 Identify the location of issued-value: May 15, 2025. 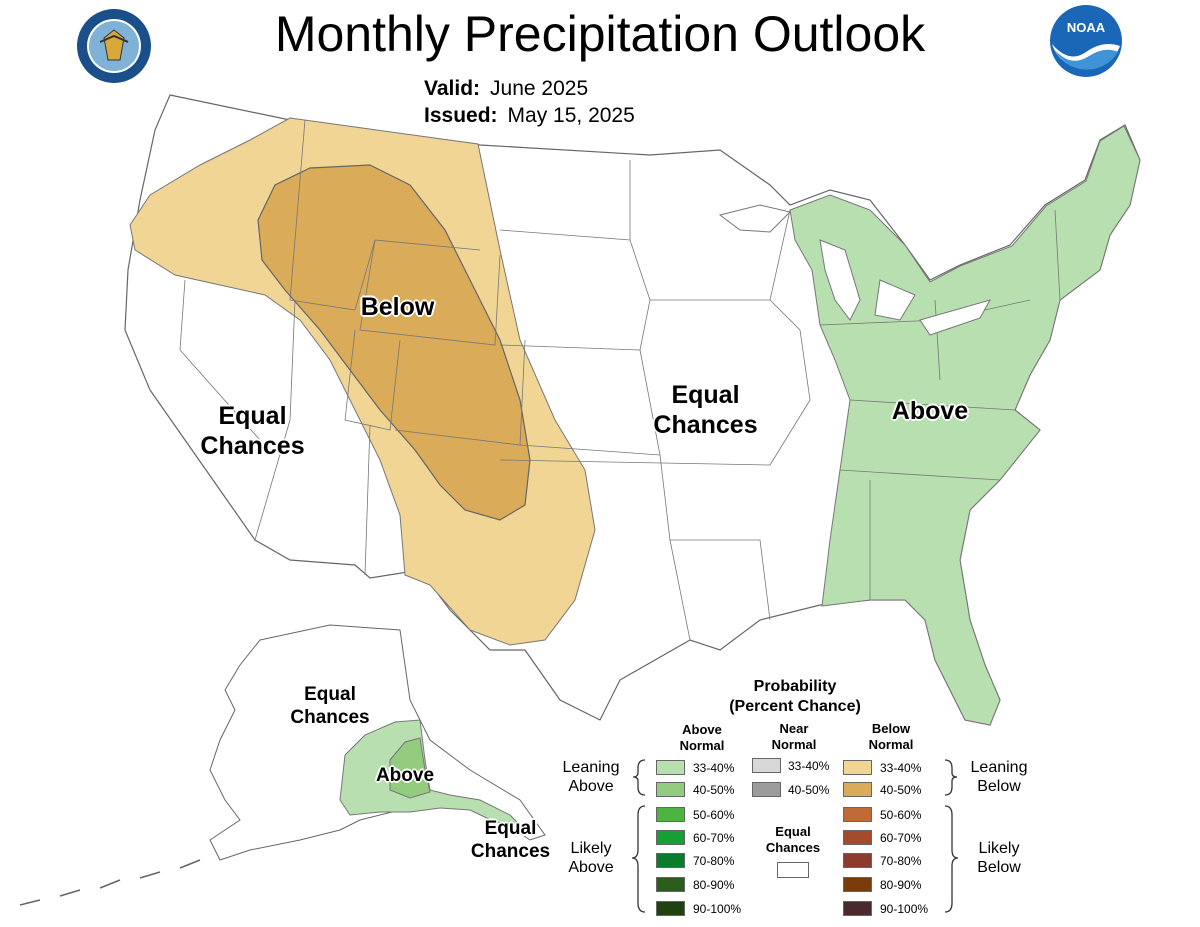
(571, 115).